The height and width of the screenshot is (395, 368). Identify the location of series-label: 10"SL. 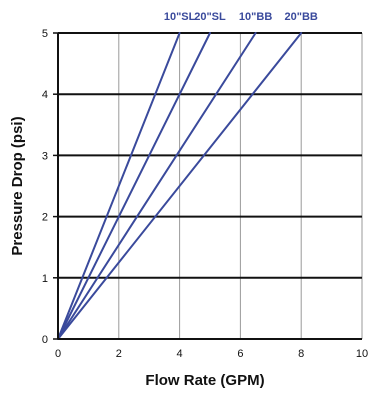
(180, 17).